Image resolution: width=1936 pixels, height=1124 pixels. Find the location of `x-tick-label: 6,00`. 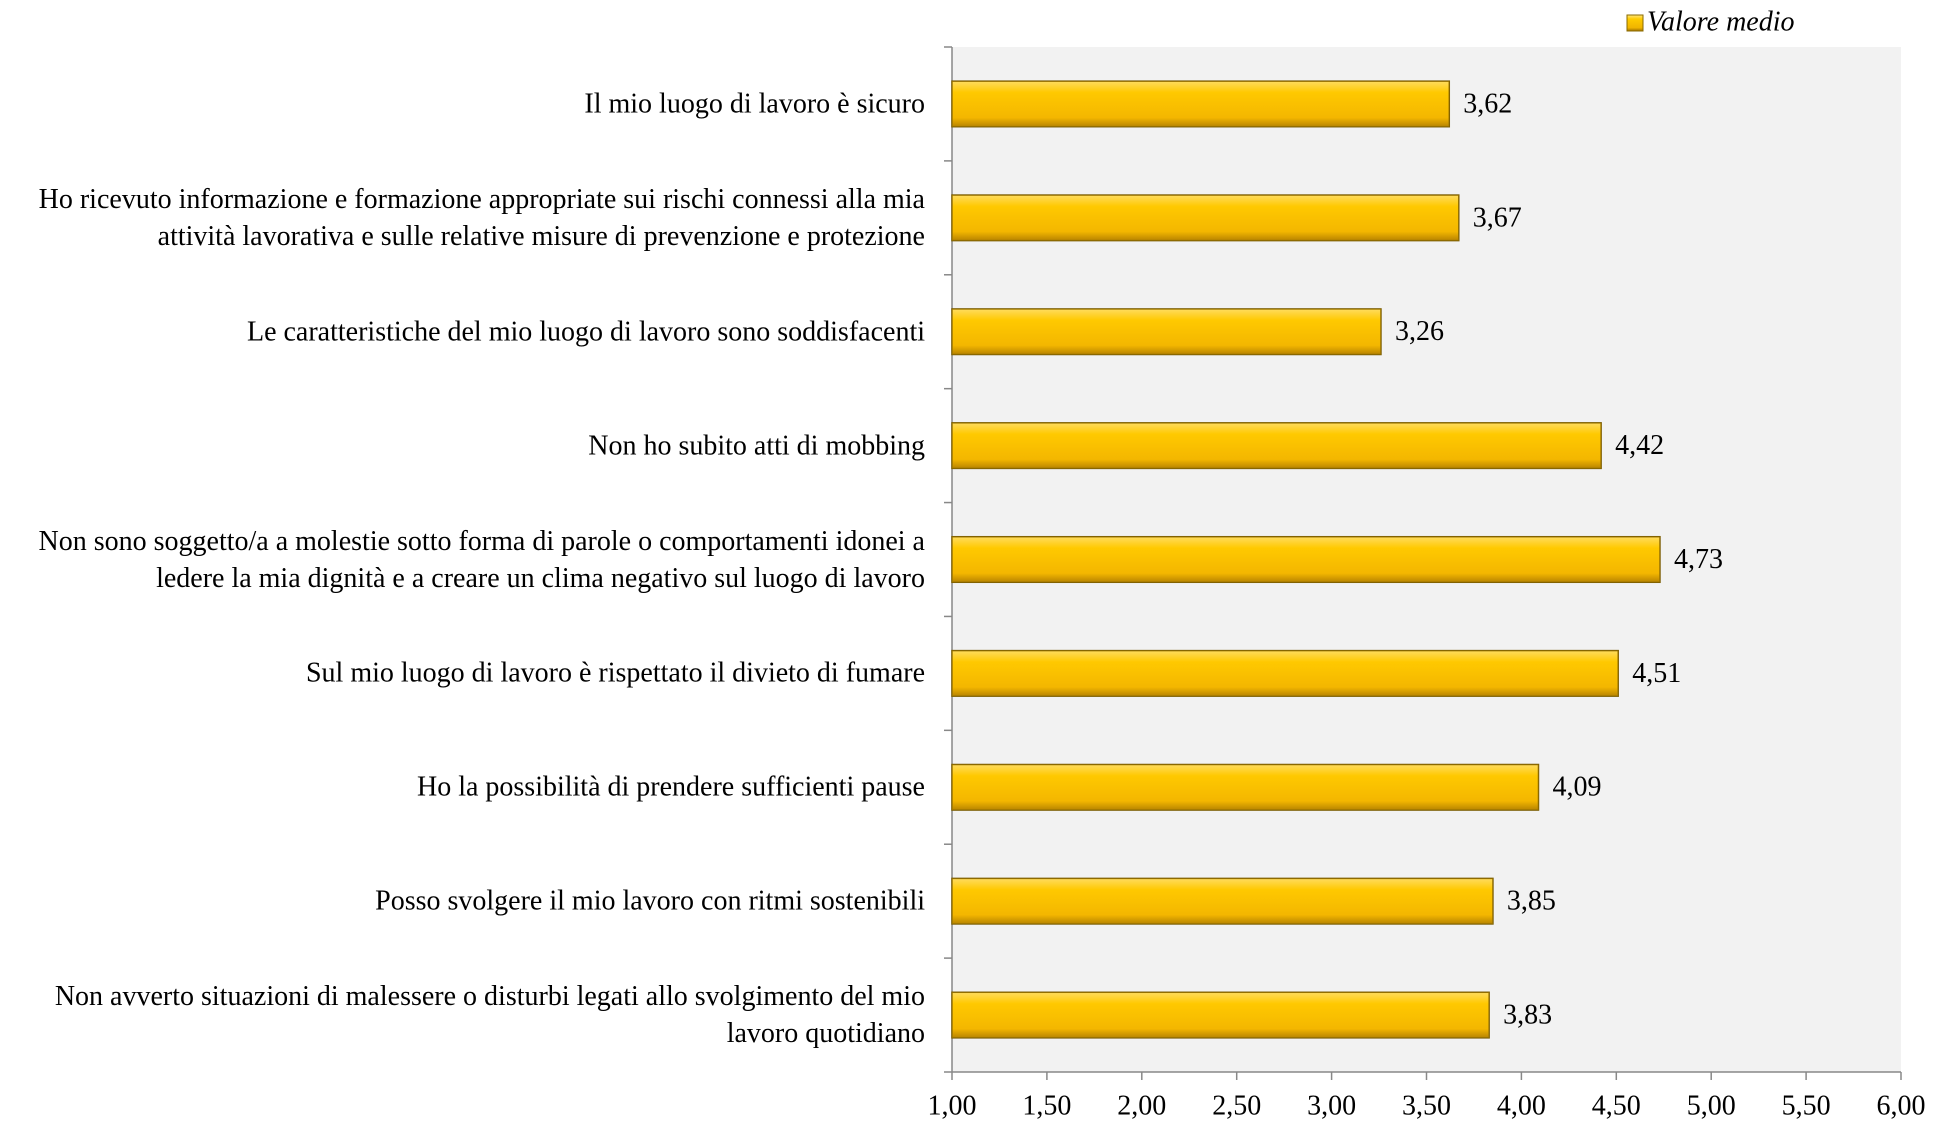

x-tick-label: 6,00 is located at coordinates (1901, 1105).